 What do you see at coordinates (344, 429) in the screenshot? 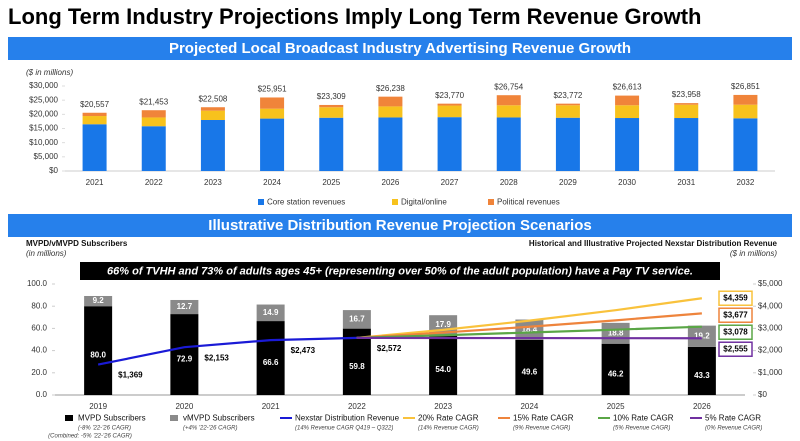
I see `legend-note: (14% Revenue CAGR Q419 – Q322)` at bounding box center [344, 429].